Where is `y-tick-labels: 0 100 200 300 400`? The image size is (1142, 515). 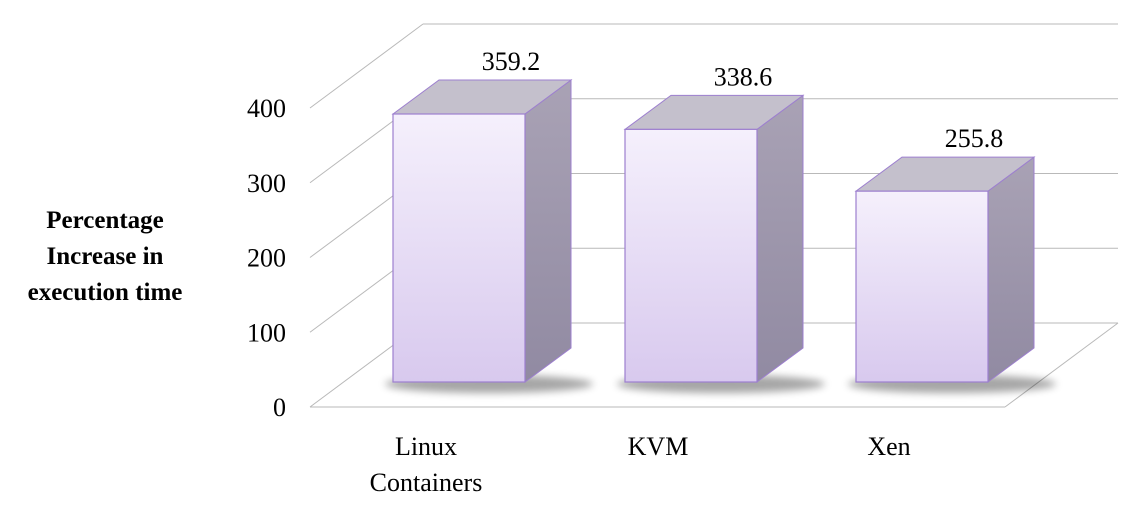 y-tick-labels: 0 100 200 300 400 is located at coordinates (266, 258).